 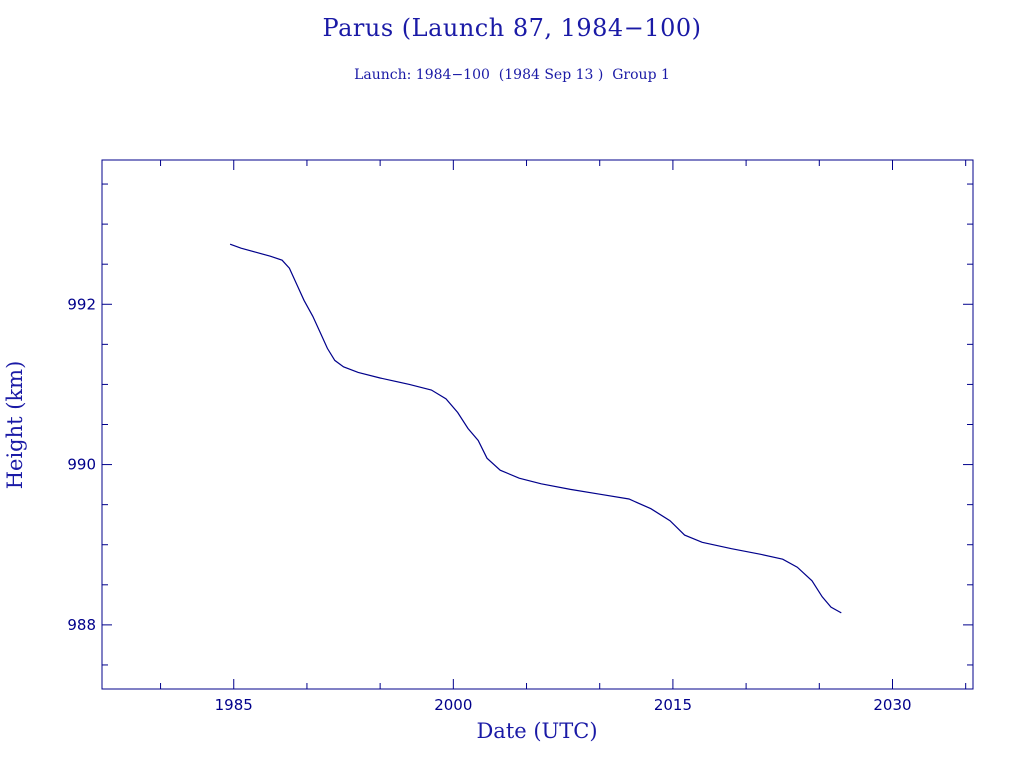 I want to click on y-tick-label: 992, so click(x=81, y=304).